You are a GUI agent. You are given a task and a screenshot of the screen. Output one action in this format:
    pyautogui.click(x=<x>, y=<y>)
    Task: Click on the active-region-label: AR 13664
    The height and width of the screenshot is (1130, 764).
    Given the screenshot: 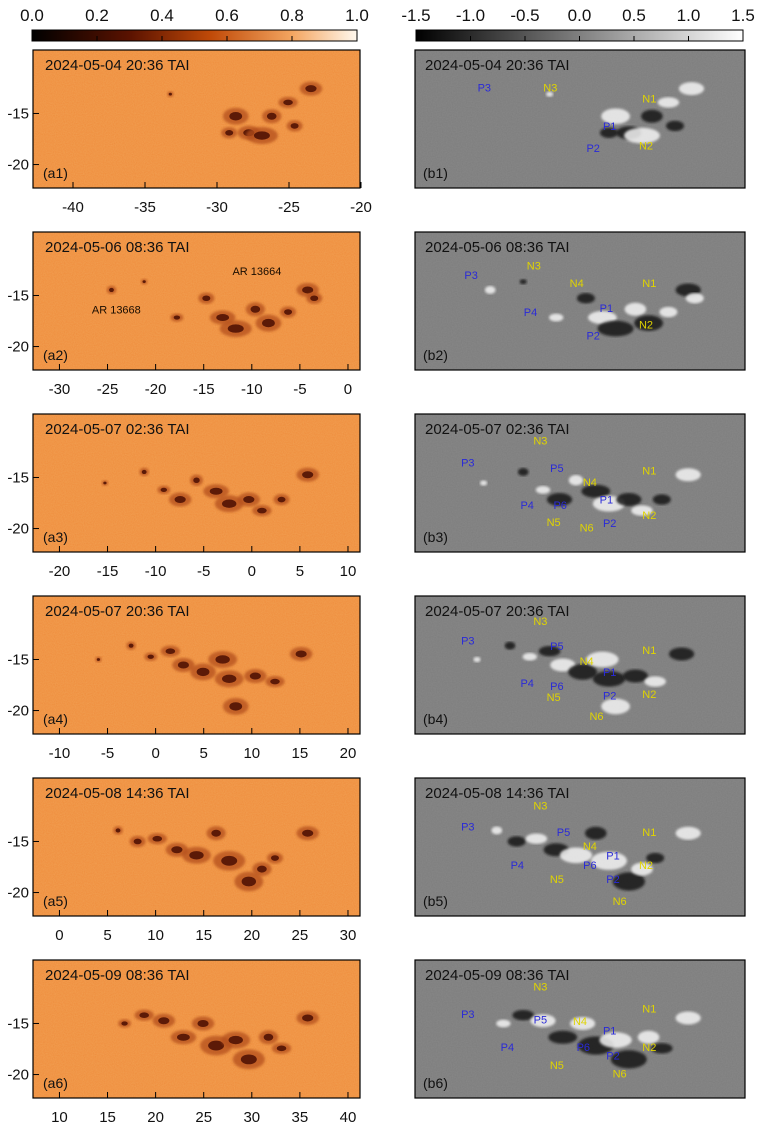 What is the action you would take?
    pyautogui.click(x=256, y=272)
    